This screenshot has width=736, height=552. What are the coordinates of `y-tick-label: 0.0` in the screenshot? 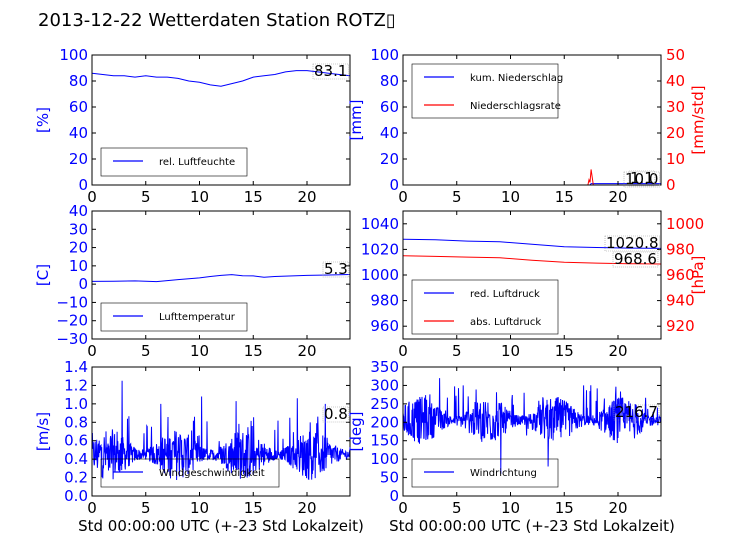 It's located at (76, 496).